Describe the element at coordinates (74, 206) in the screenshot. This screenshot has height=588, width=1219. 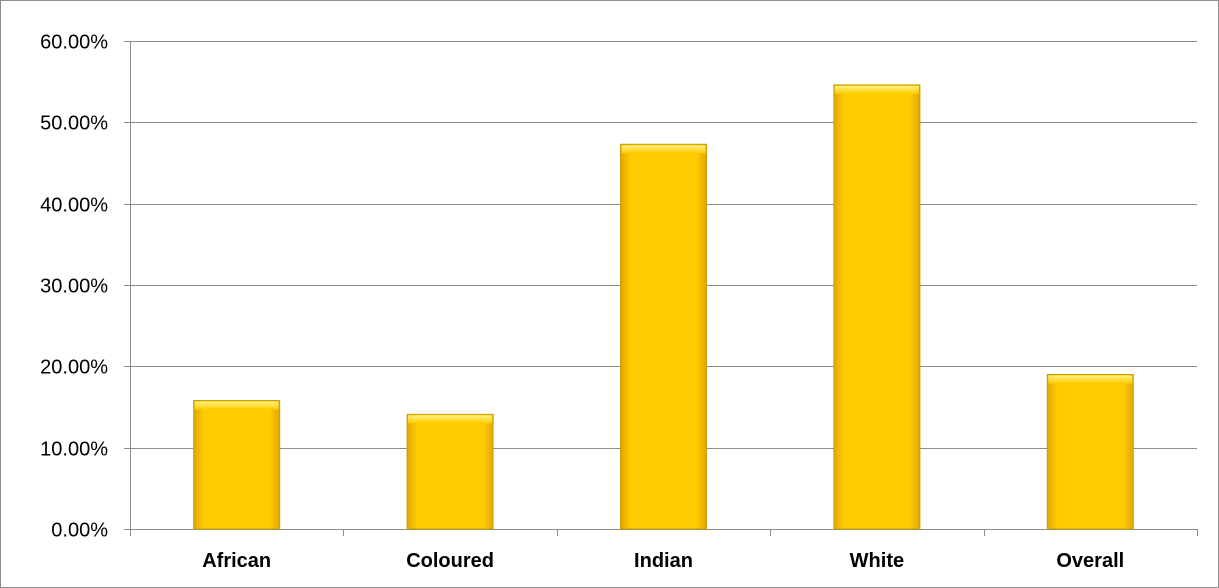
I see `y-tick-label: 40.00%` at that location.